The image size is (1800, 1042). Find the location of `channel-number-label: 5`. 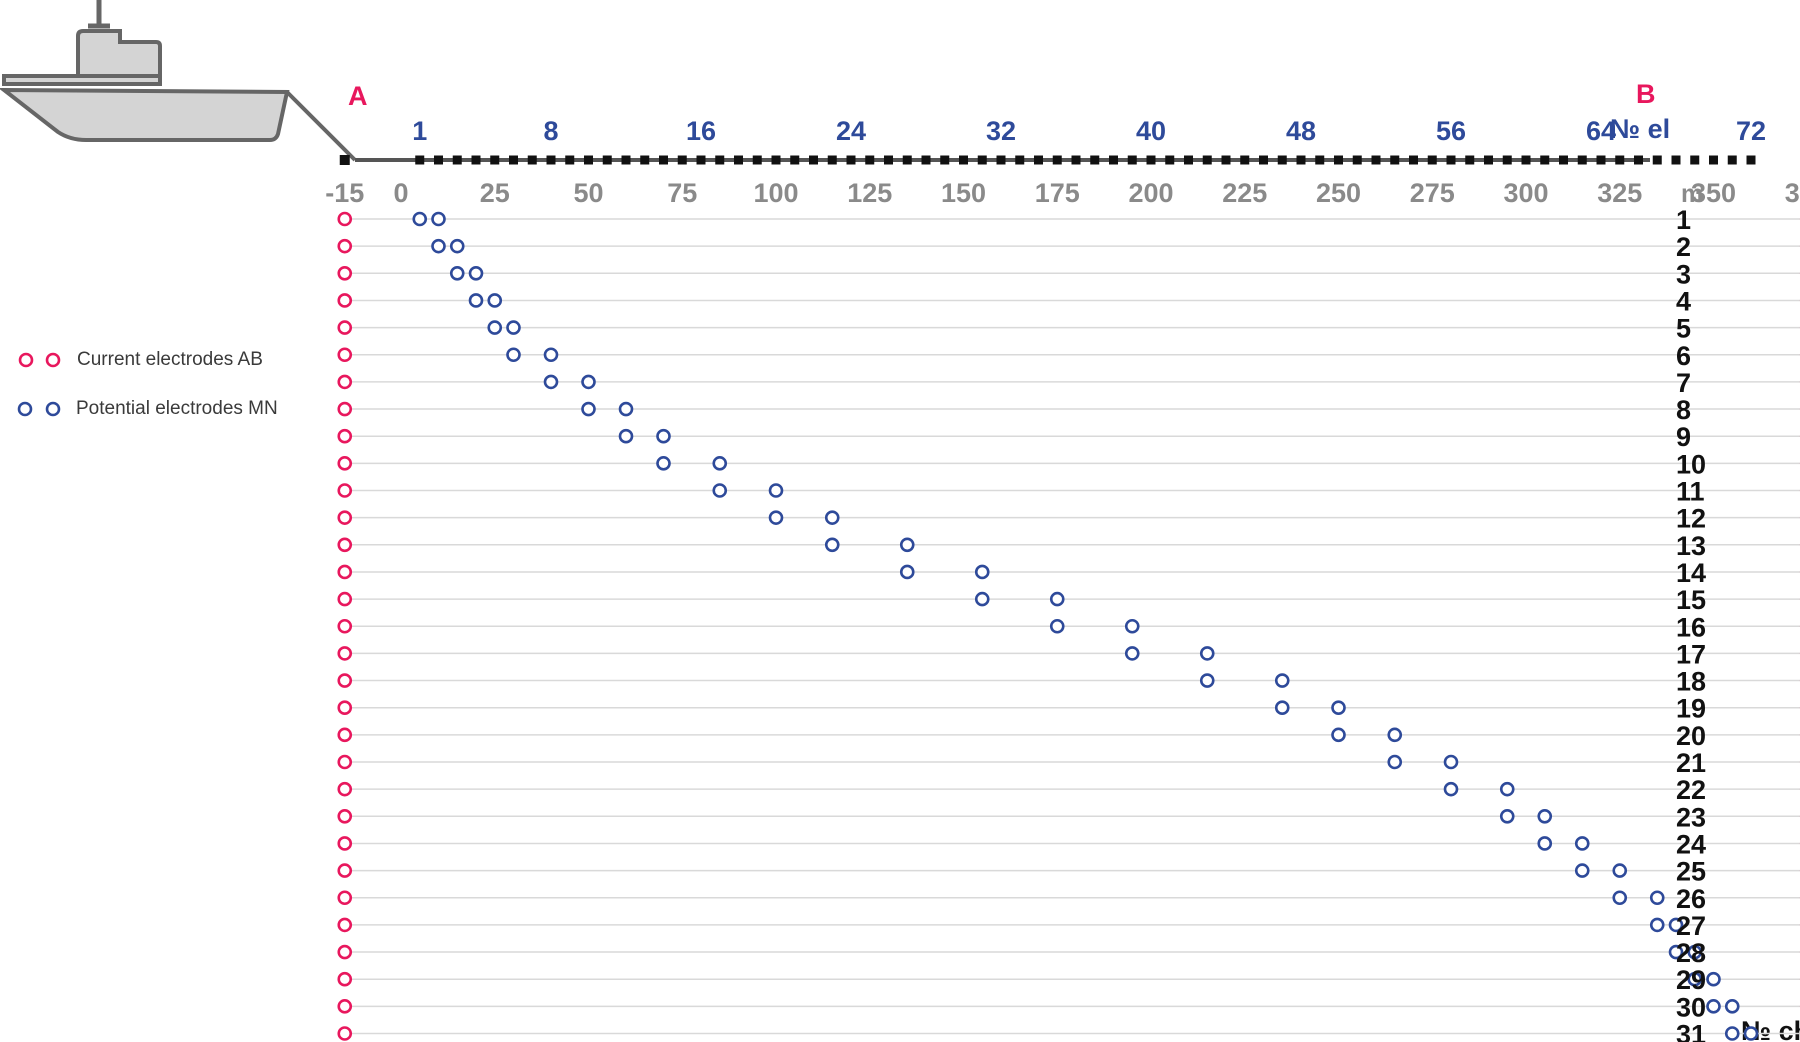

channel-number-label: 5 is located at coordinates (1683, 329).